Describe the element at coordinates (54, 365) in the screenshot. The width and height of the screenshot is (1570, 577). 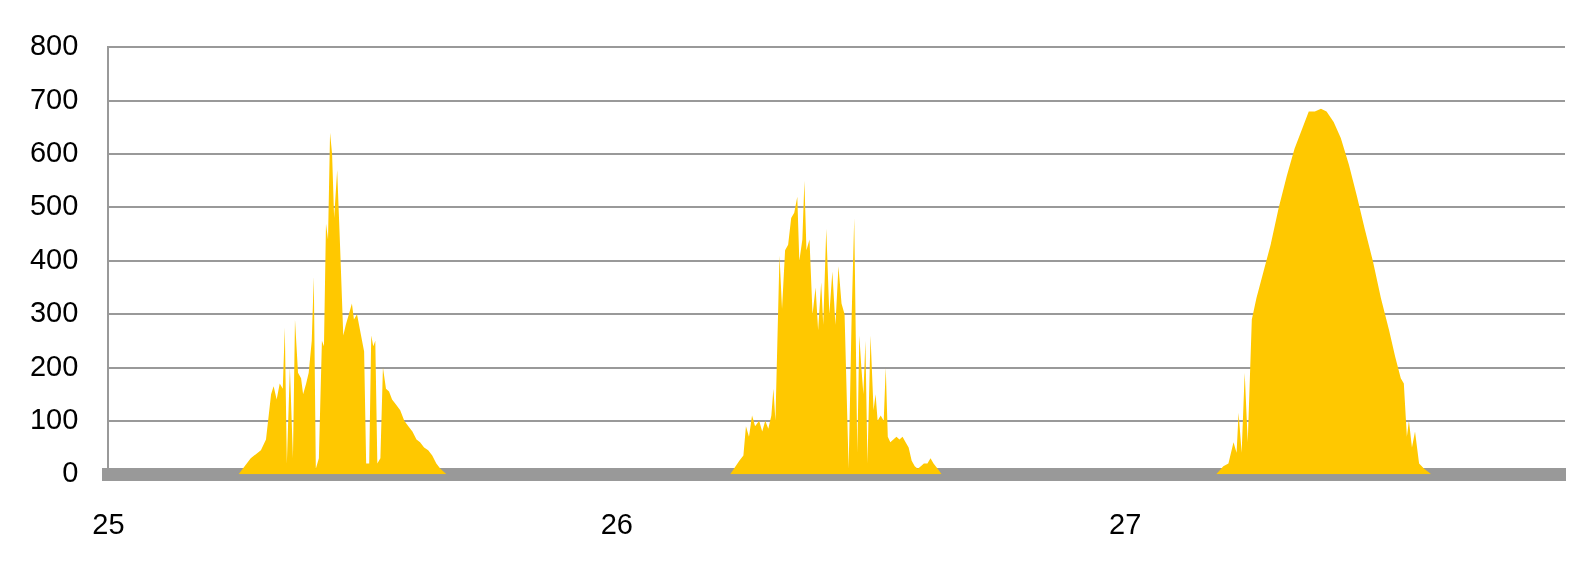
I see `y-tick-label: 200` at that location.